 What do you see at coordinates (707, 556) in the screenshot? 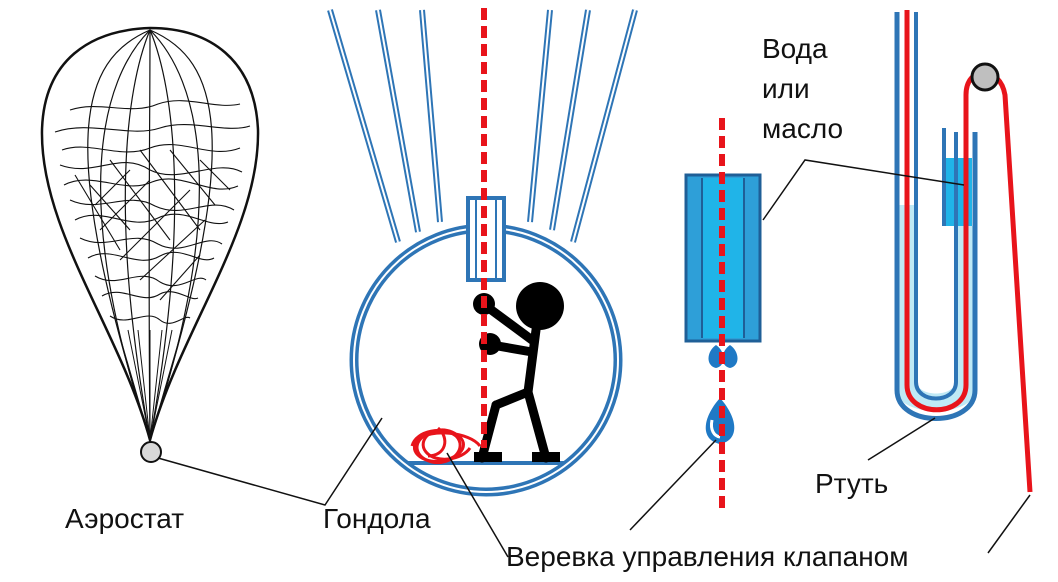
I see `label-valve-rope: Веревка управления клапаном` at bounding box center [707, 556].